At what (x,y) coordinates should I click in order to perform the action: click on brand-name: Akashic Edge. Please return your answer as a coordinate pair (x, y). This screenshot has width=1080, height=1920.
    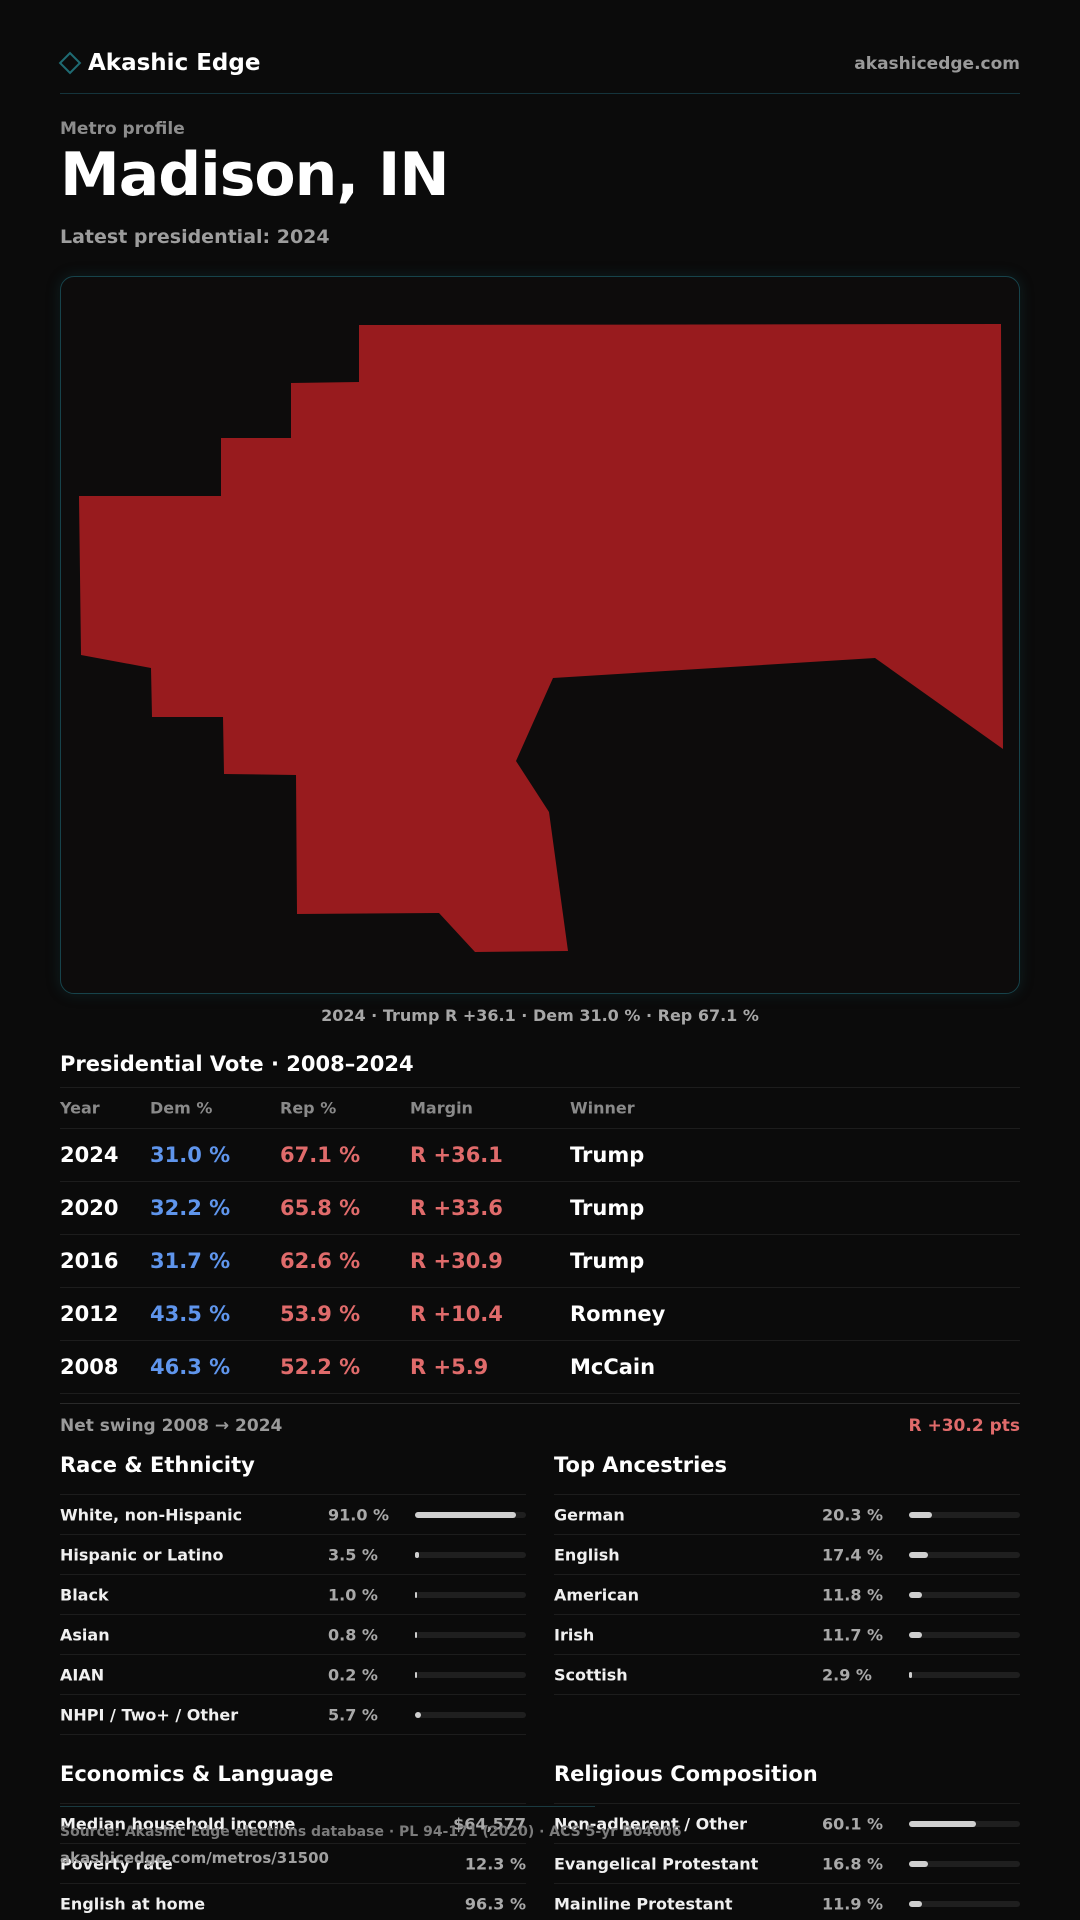
    Looking at the image, I should click on (174, 63).